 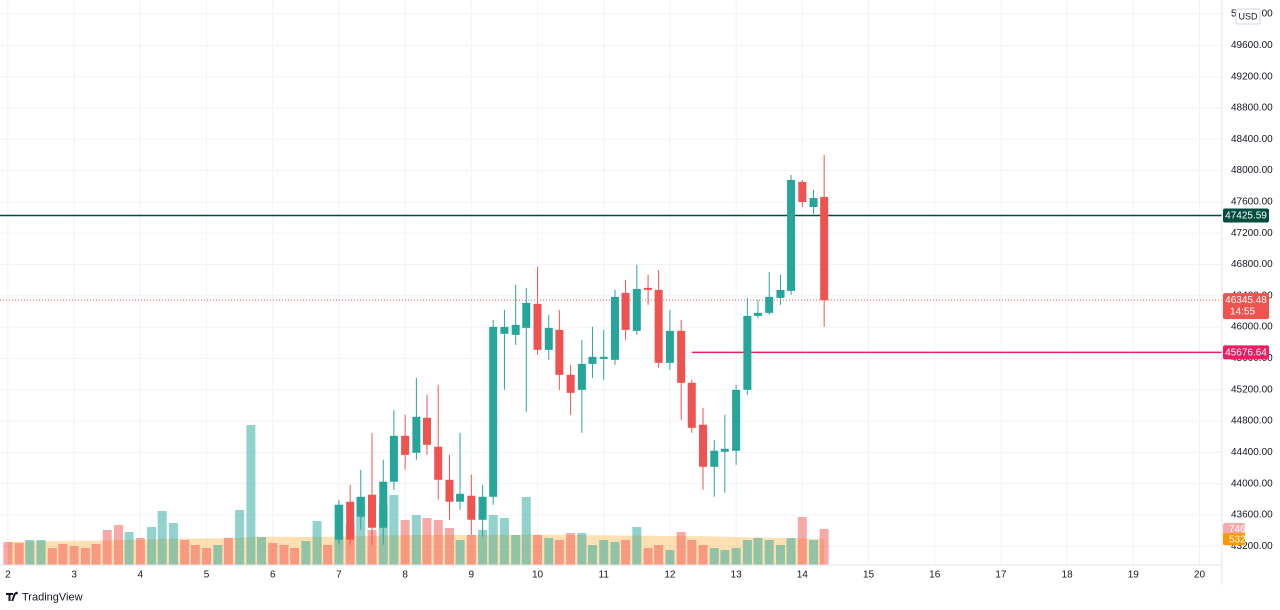 What do you see at coordinates (935, 575) in the screenshot?
I see `x-tick-label: 16` at bounding box center [935, 575].